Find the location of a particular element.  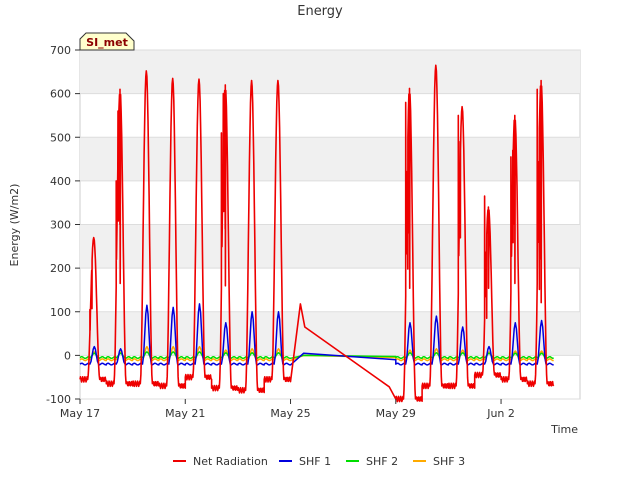

shf-1-line is located at coordinates (316, 334).